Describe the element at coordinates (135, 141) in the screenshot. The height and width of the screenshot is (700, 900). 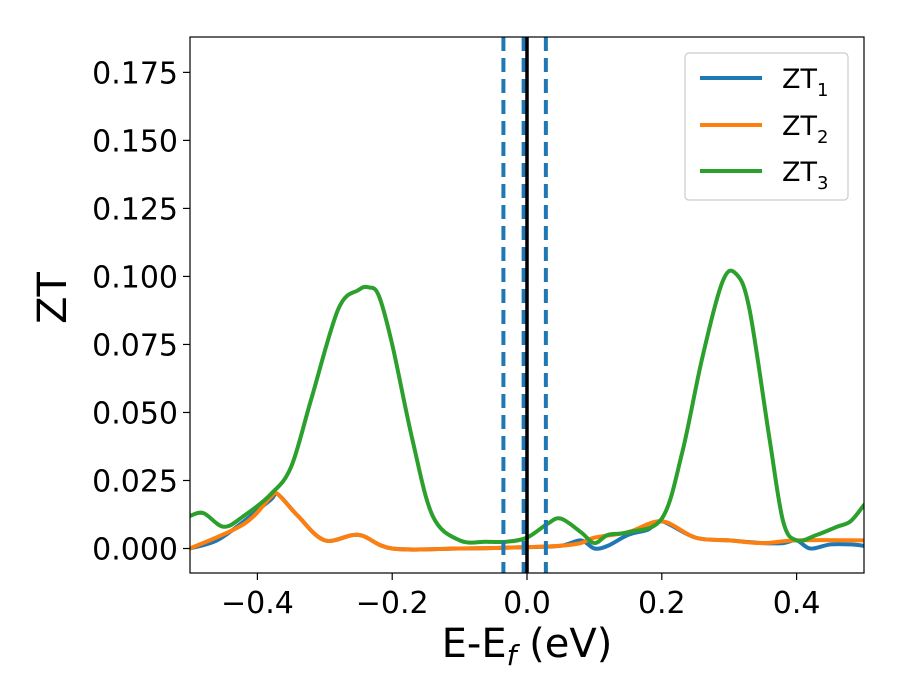
I see `y-tick-label-7: 0.150` at that location.